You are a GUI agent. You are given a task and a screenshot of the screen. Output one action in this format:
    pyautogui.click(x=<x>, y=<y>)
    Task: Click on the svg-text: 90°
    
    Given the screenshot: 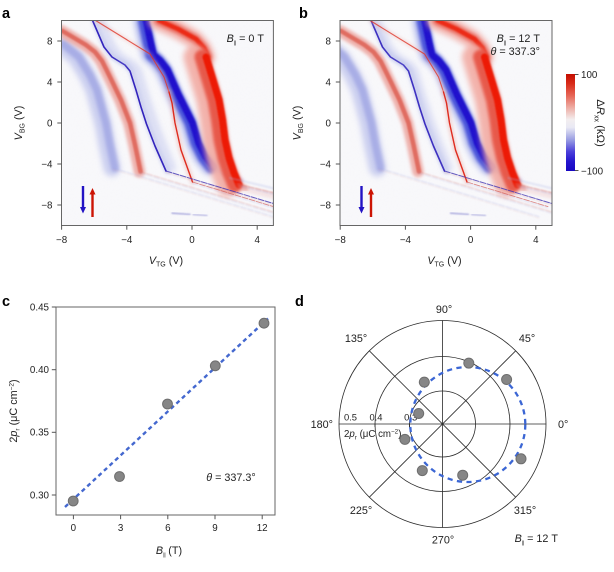 What is the action you would take?
    pyautogui.click(x=444, y=310)
    